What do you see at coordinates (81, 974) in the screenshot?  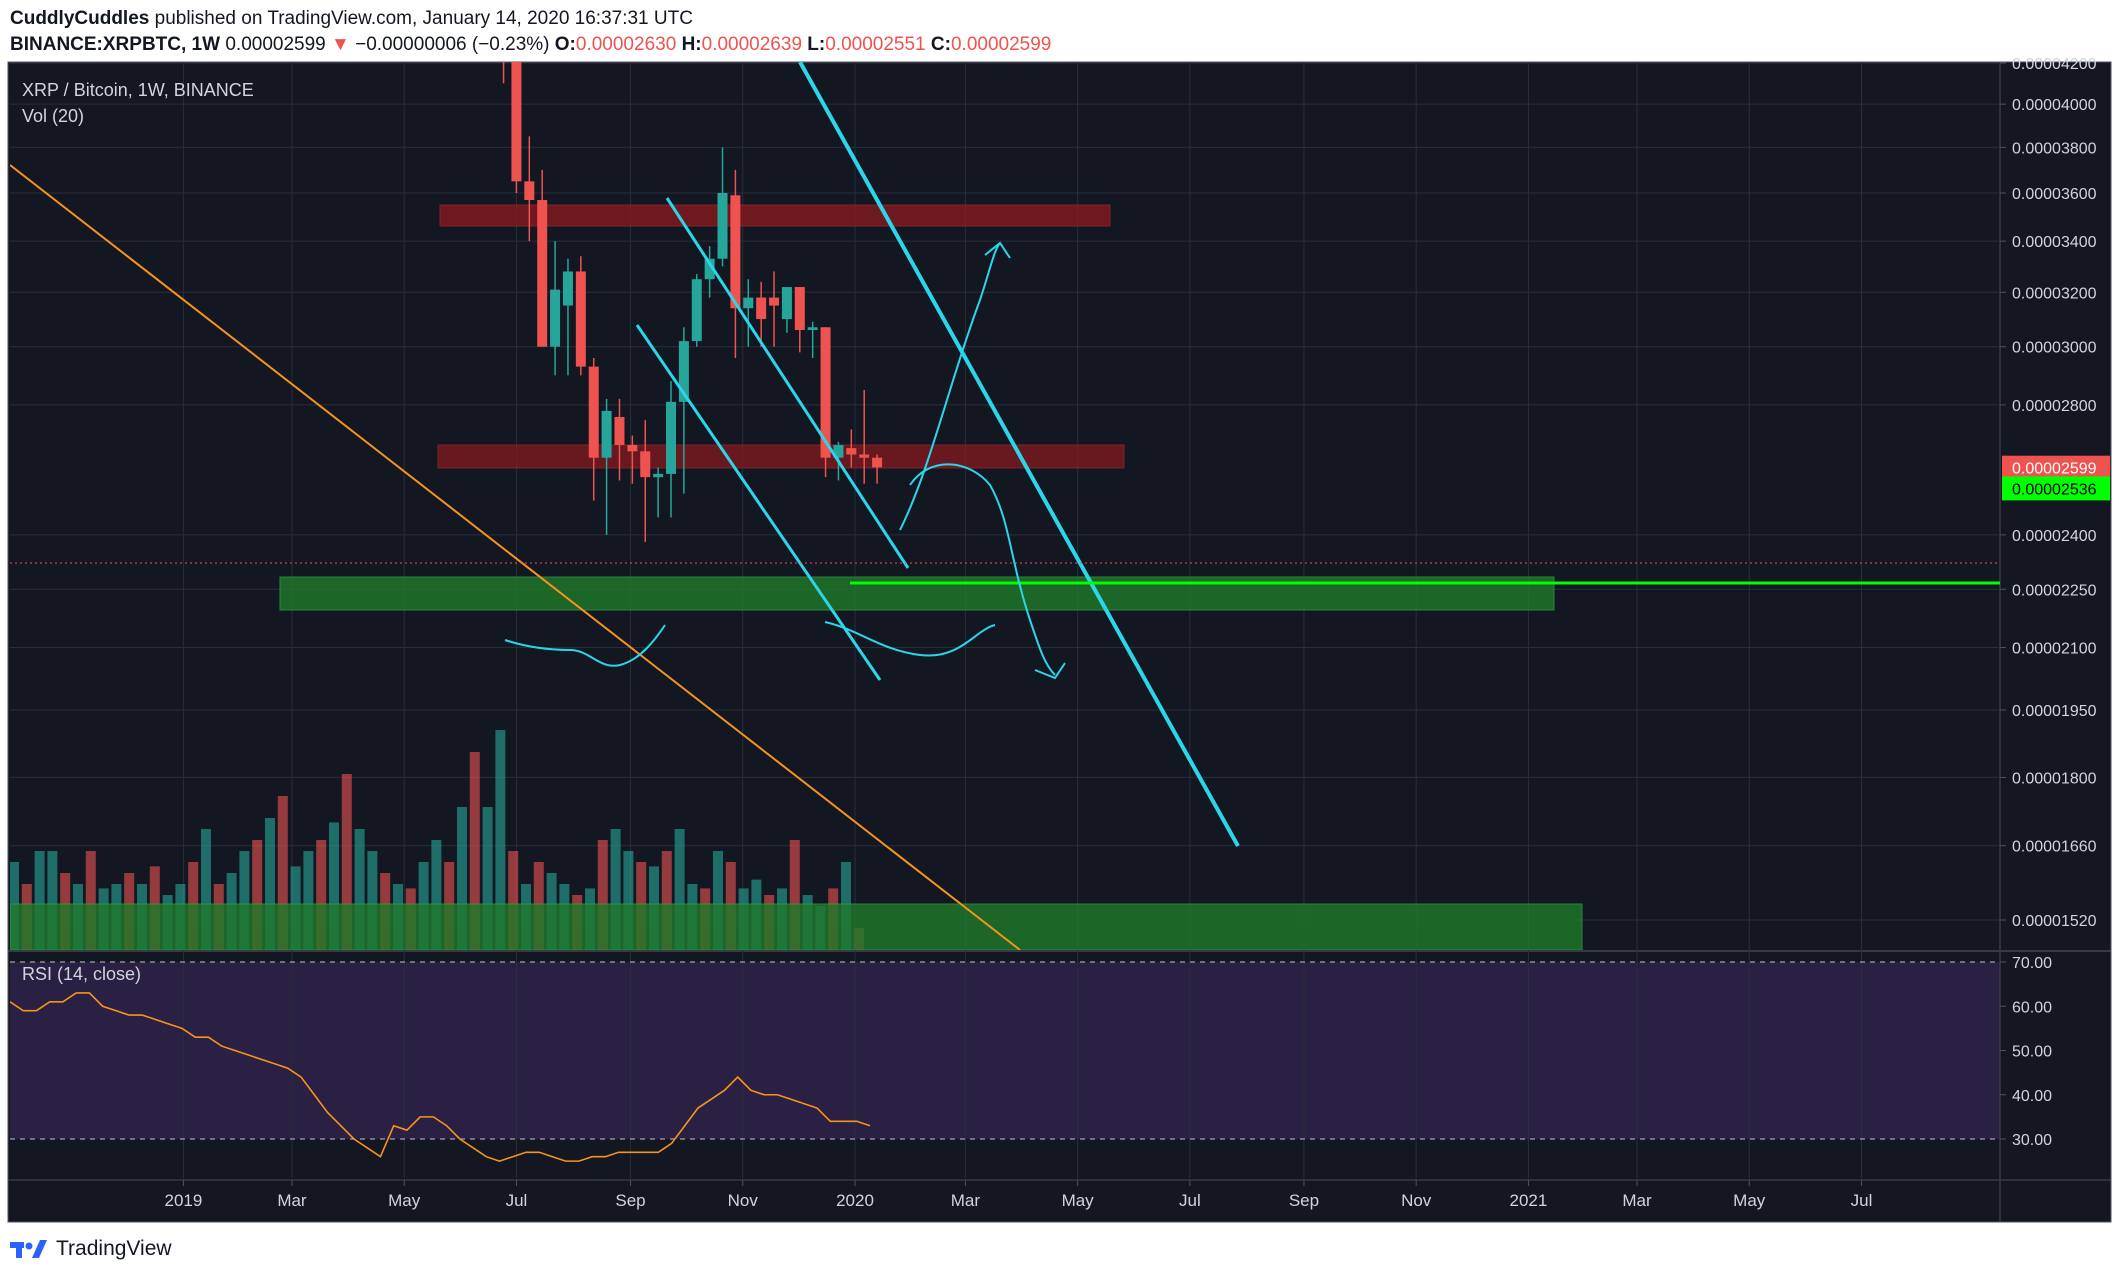 I see `rsi-title: RSI (14, close)` at bounding box center [81, 974].